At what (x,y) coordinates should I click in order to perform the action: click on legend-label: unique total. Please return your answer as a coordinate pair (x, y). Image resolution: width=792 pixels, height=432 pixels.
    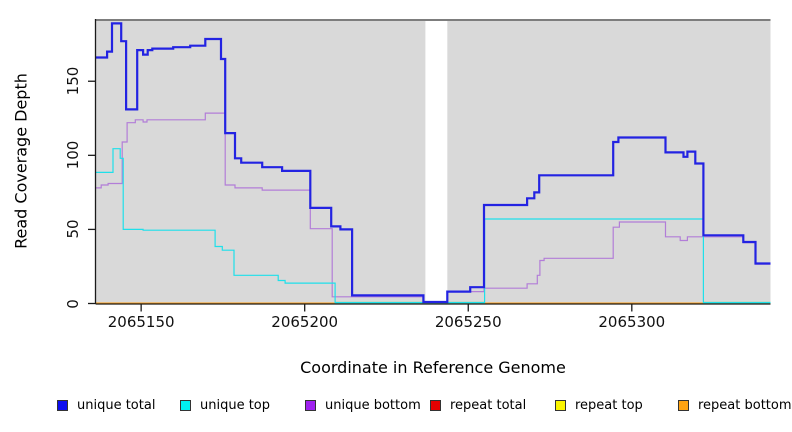
    Looking at the image, I should click on (116, 405).